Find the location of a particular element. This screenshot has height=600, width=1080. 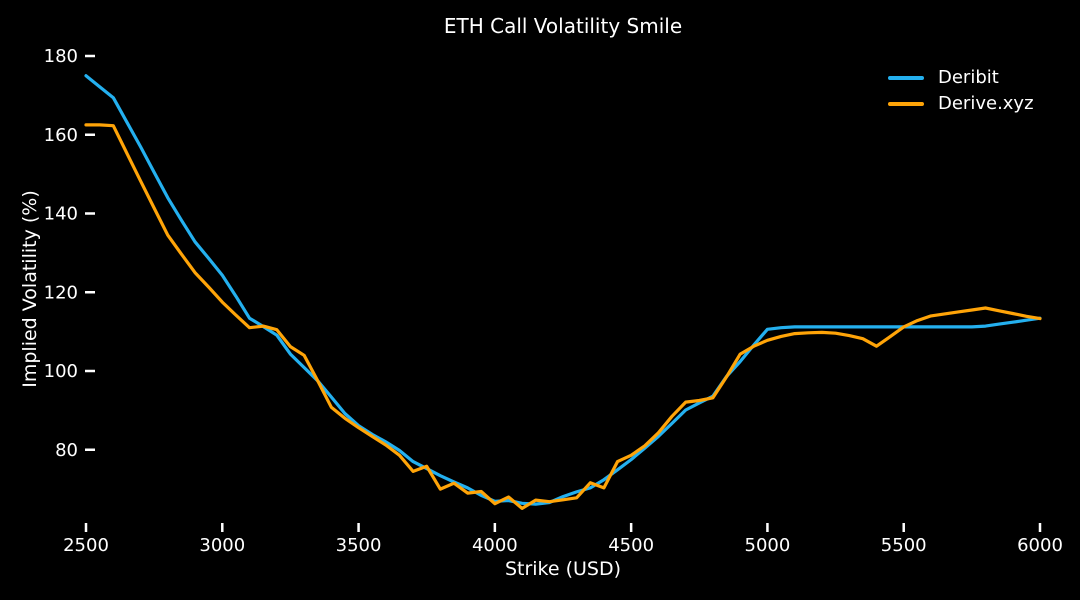

derive-line-swatch-icon is located at coordinates (906, 103).